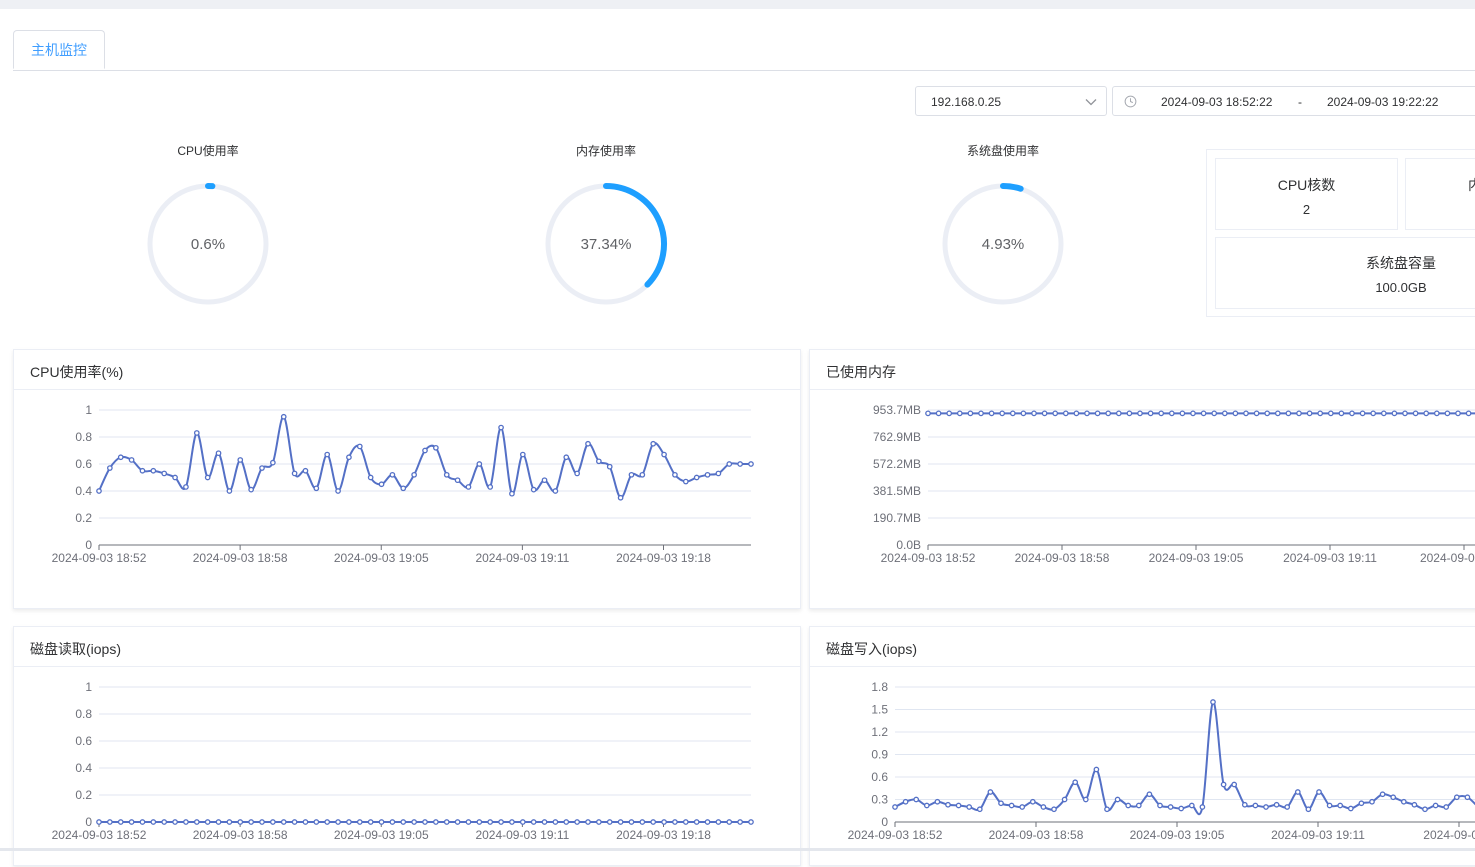  What do you see at coordinates (606, 150) in the screenshot?
I see `gauge-title: 内存使用率` at bounding box center [606, 150].